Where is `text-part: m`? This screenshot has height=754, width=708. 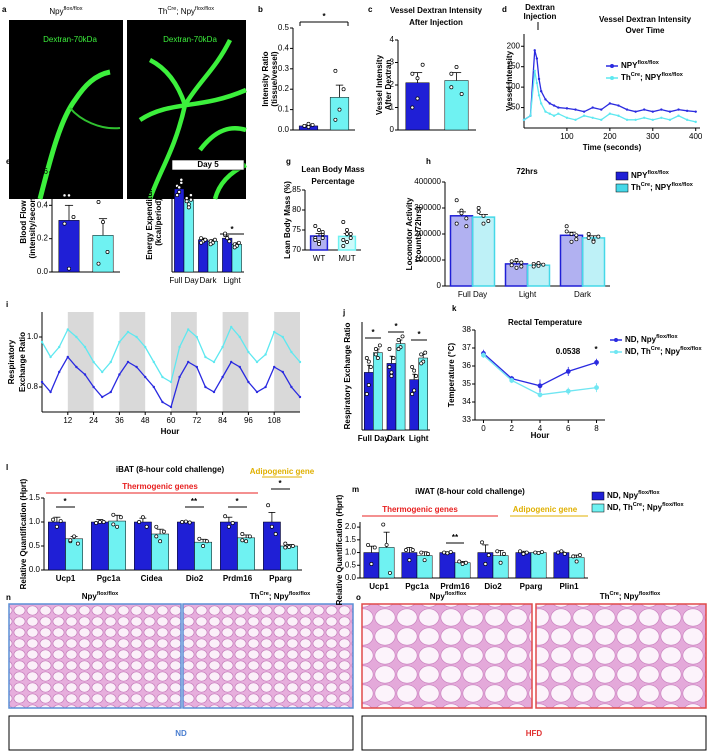
text-part: m is located at coordinates (355, 489).